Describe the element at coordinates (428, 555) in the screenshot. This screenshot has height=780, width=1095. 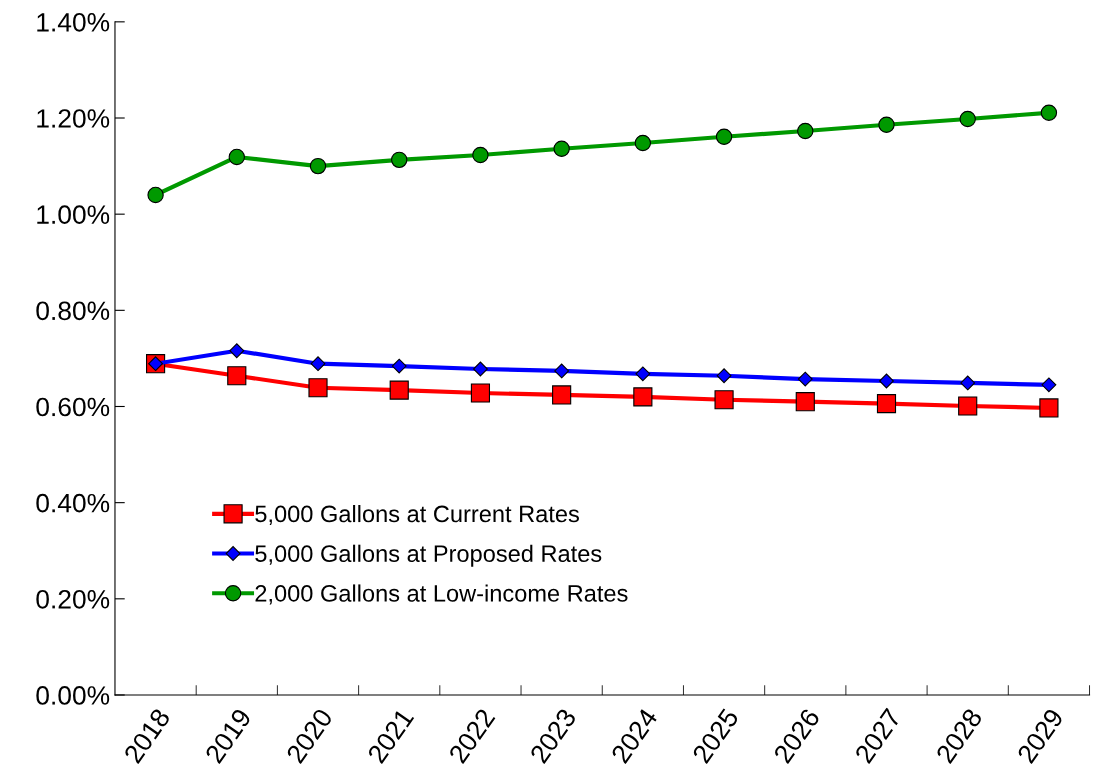
I see `legend-label: 5,000 Gallons at Proposed Rates` at that location.